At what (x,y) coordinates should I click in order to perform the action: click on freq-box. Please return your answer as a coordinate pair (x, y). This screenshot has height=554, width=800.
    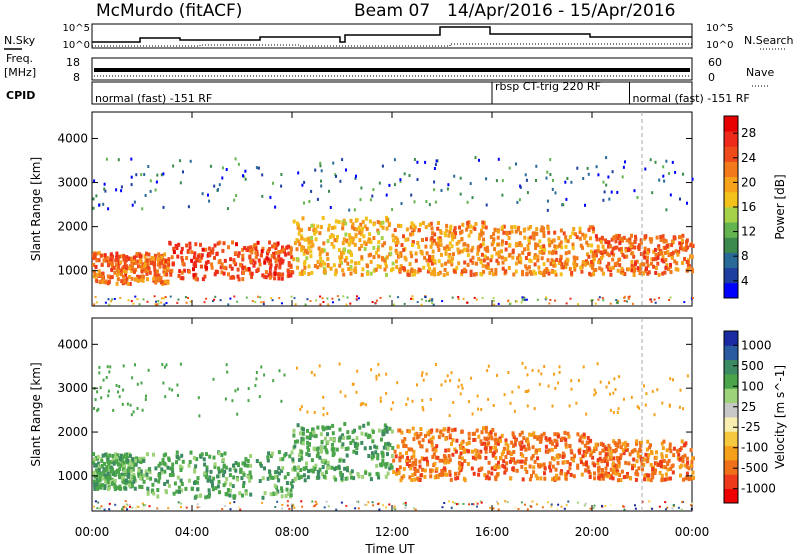
    Looking at the image, I should click on (392, 69).